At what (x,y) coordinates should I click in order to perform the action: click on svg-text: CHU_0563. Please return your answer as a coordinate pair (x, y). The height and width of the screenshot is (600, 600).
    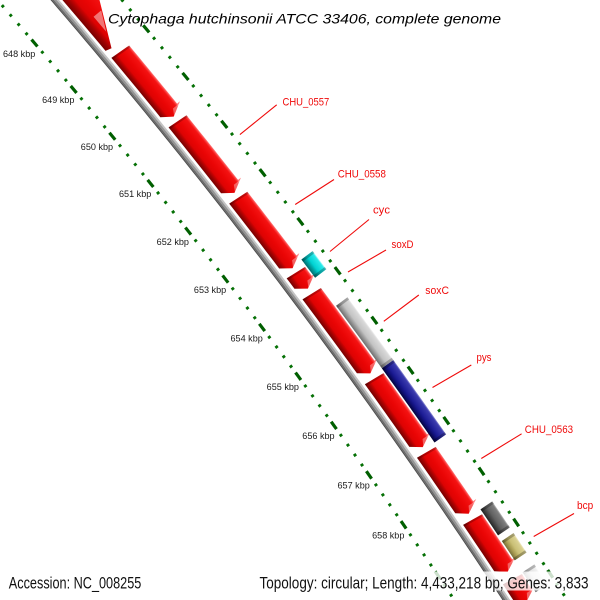
    Looking at the image, I should click on (549, 430).